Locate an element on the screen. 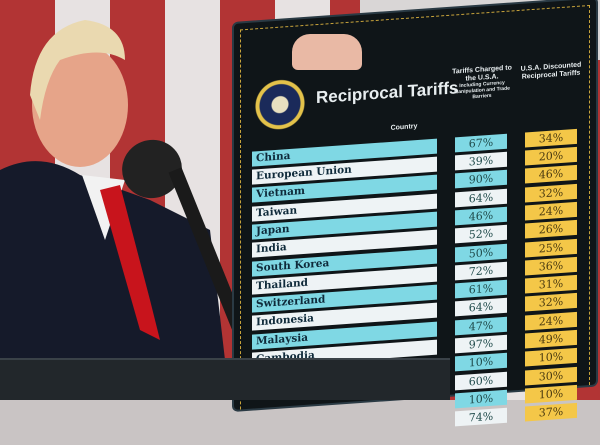  podium is located at coordinates (225, 379).